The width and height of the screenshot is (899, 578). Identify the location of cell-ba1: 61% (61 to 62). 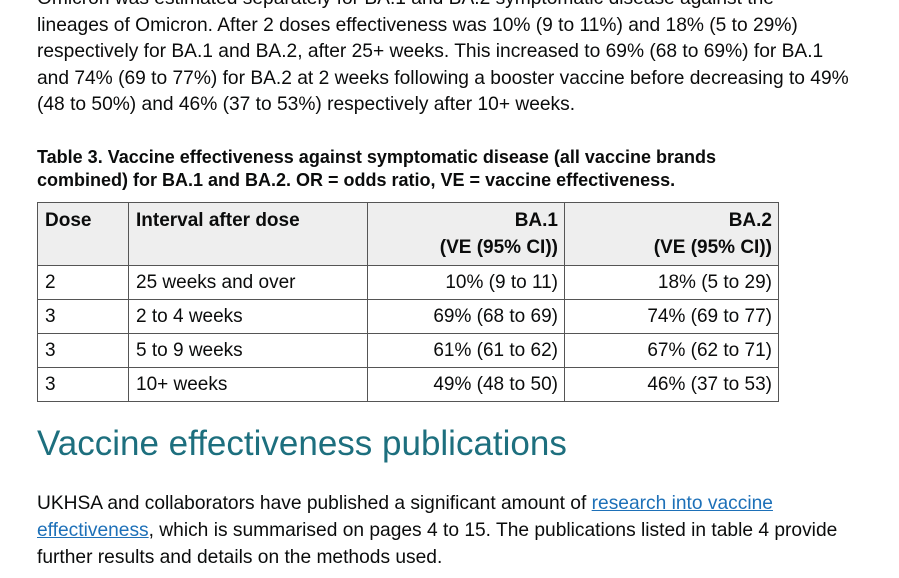
(466, 350).